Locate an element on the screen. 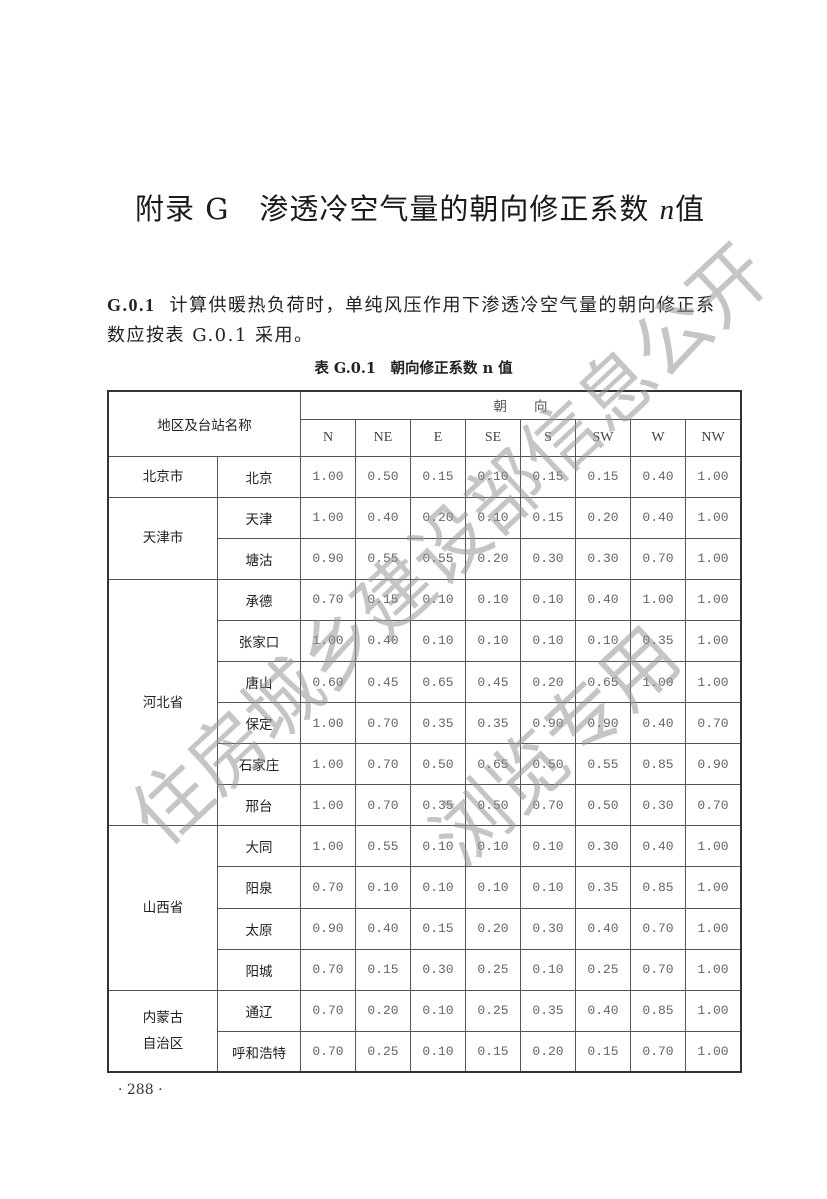  station-cell: 阳泉 is located at coordinates (259, 887).